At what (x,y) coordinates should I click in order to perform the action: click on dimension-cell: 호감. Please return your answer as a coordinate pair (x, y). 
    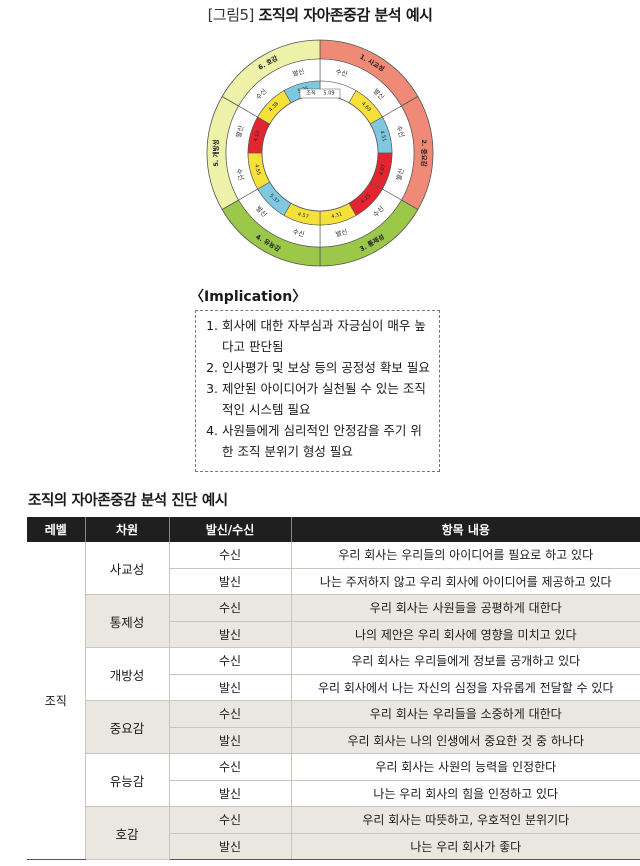
    Looking at the image, I should click on (127, 833).